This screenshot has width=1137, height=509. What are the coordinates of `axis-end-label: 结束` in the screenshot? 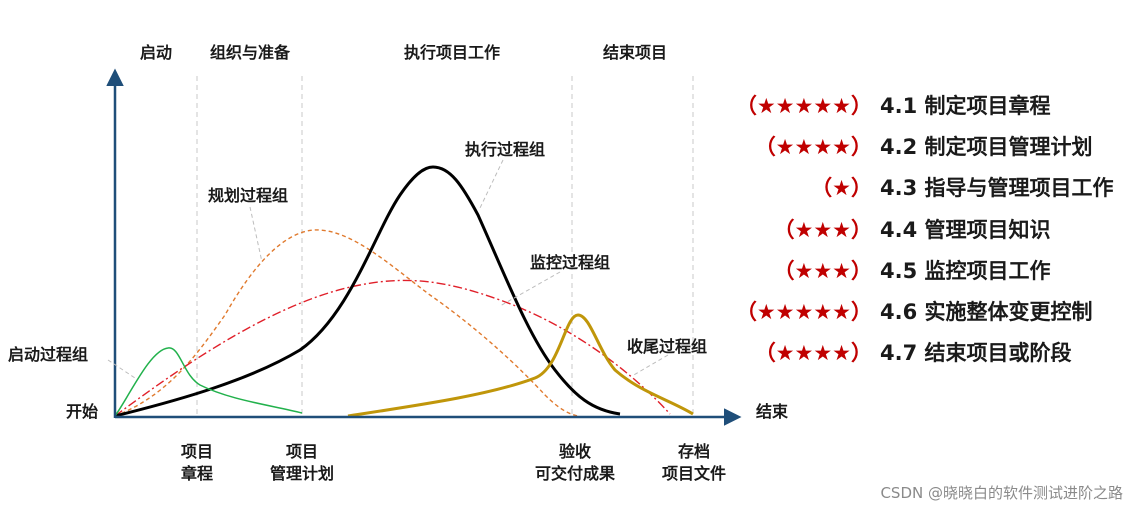 It's located at (772, 411).